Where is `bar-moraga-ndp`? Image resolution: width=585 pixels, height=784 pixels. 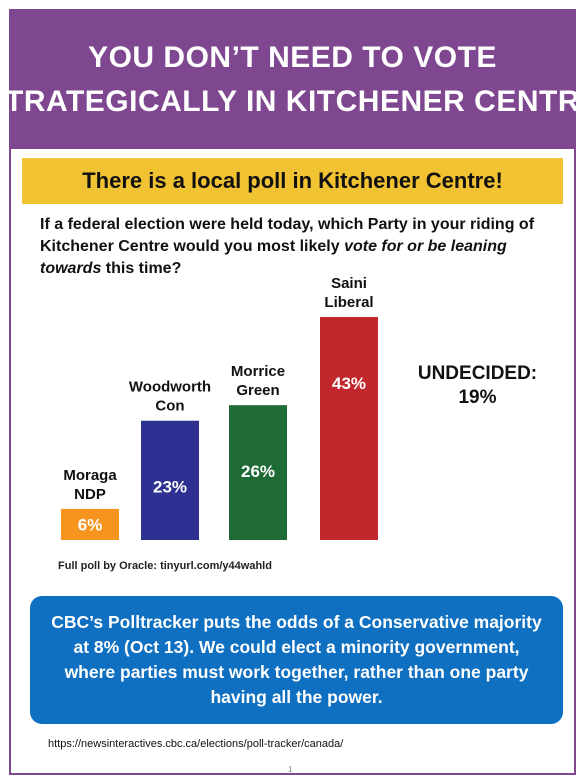 bar-moraga-ndp is located at coordinates (90, 524).